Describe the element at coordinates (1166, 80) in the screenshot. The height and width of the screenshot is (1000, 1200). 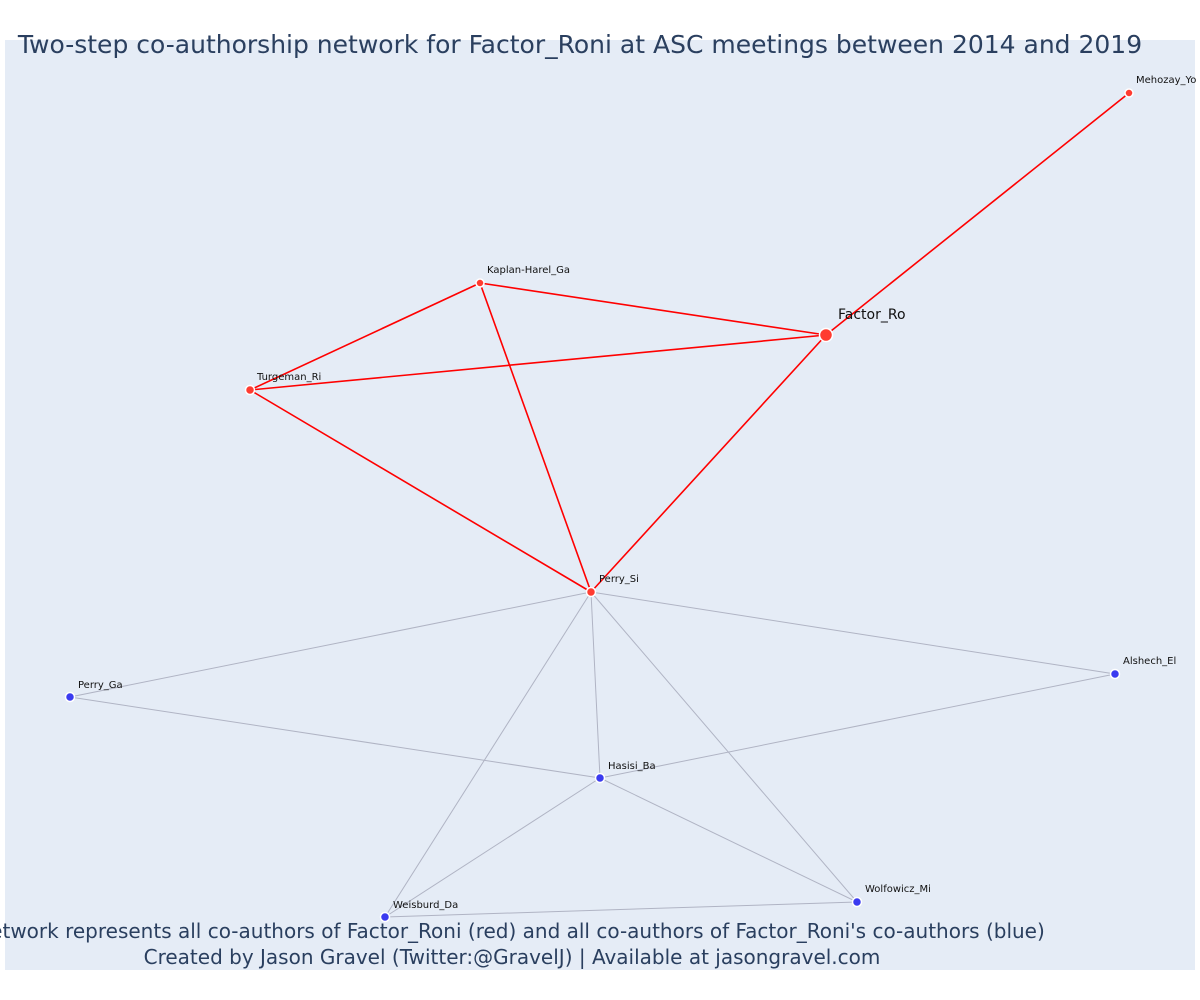
I see `node-label-mehozay_yo: Mehozay_Yo` at that location.